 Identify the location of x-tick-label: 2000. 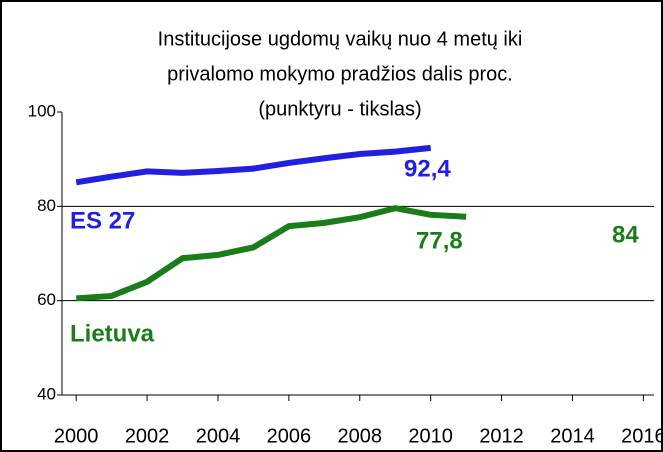
(76, 436).